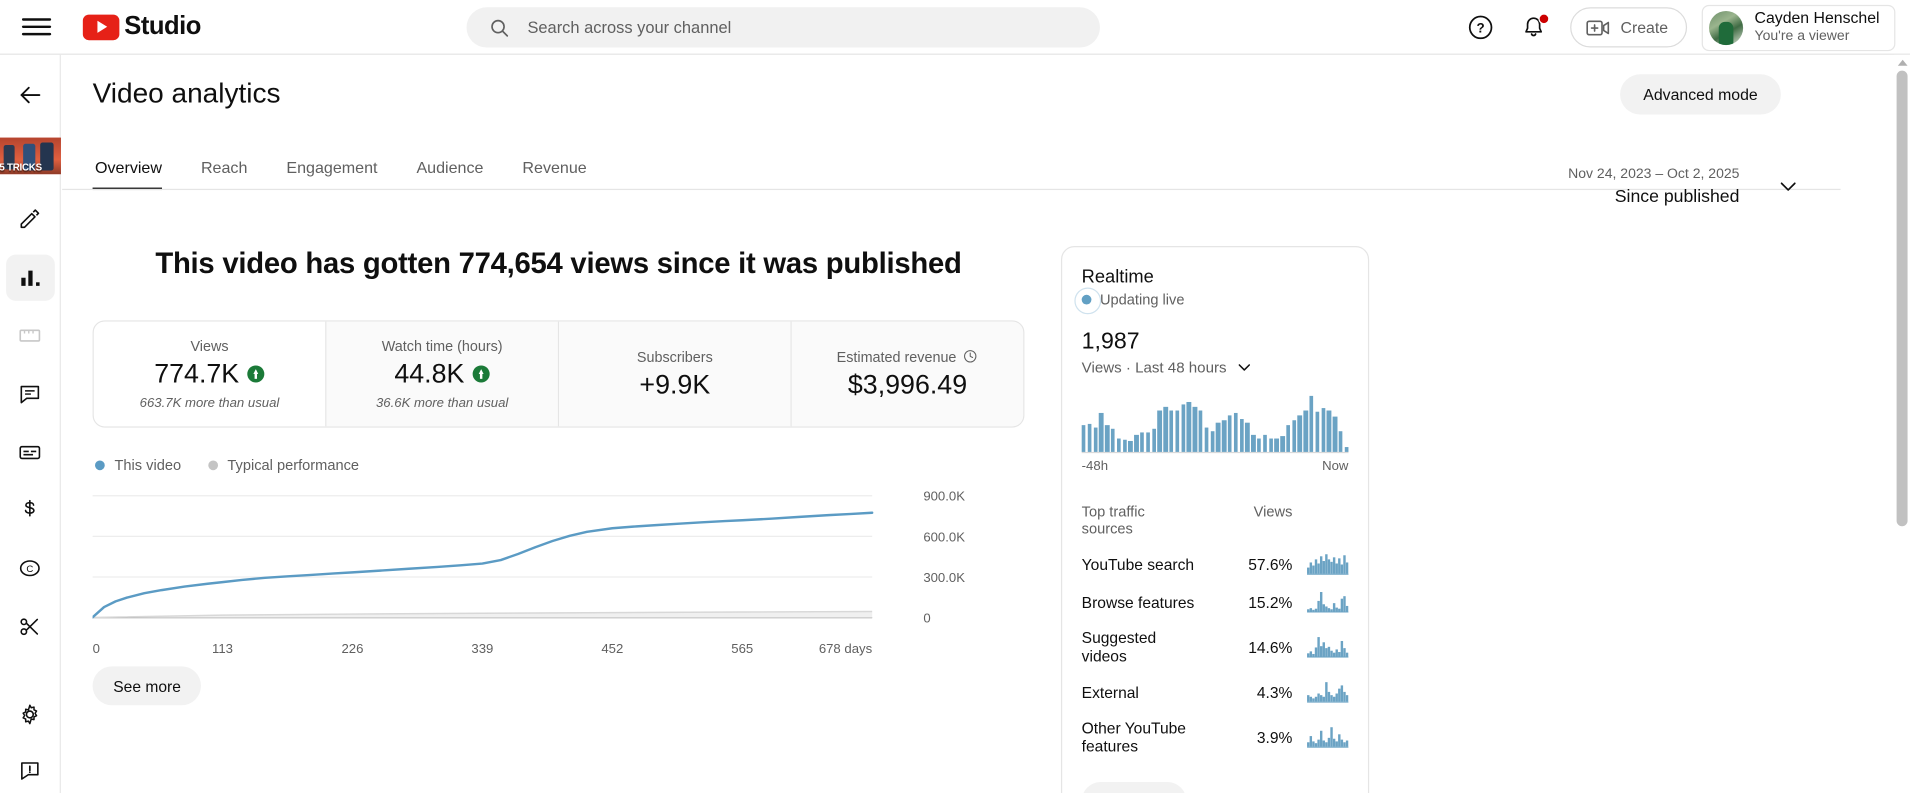  Describe the element at coordinates (1629, 27) in the screenshot. I see `create-button: Create` at that location.